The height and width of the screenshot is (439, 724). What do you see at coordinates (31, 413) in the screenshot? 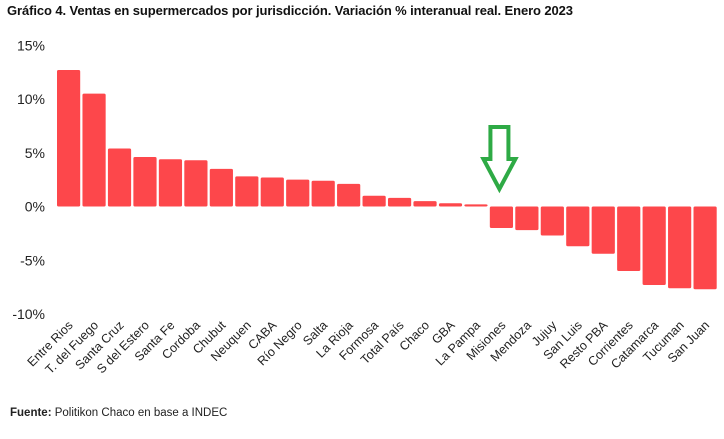
I see `source-label: Fuente:` at bounding box center [31, 413].